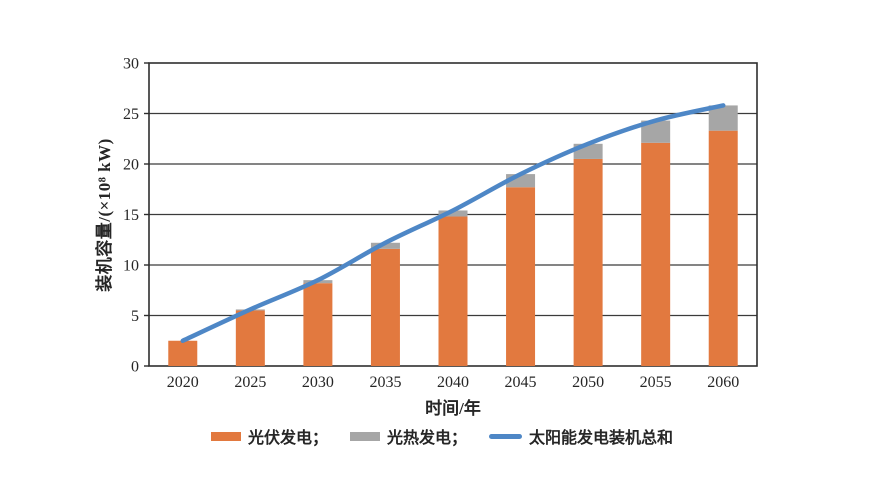 The height and width of the screenshot is (501, 879). I want to click on x-tick-label: 2030, so click(318, 382).